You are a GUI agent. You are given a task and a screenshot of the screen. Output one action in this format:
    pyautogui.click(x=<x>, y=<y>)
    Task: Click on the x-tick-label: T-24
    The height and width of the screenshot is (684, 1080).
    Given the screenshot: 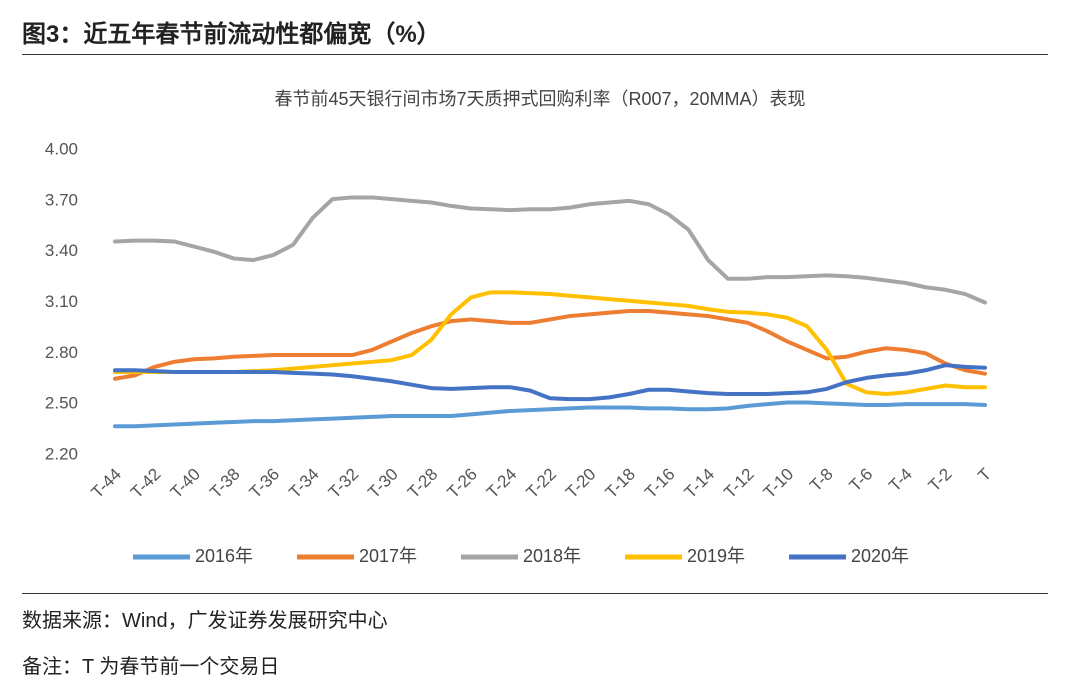 What is the action you would take?
    pyautogui.click(x=501, y=483)
    